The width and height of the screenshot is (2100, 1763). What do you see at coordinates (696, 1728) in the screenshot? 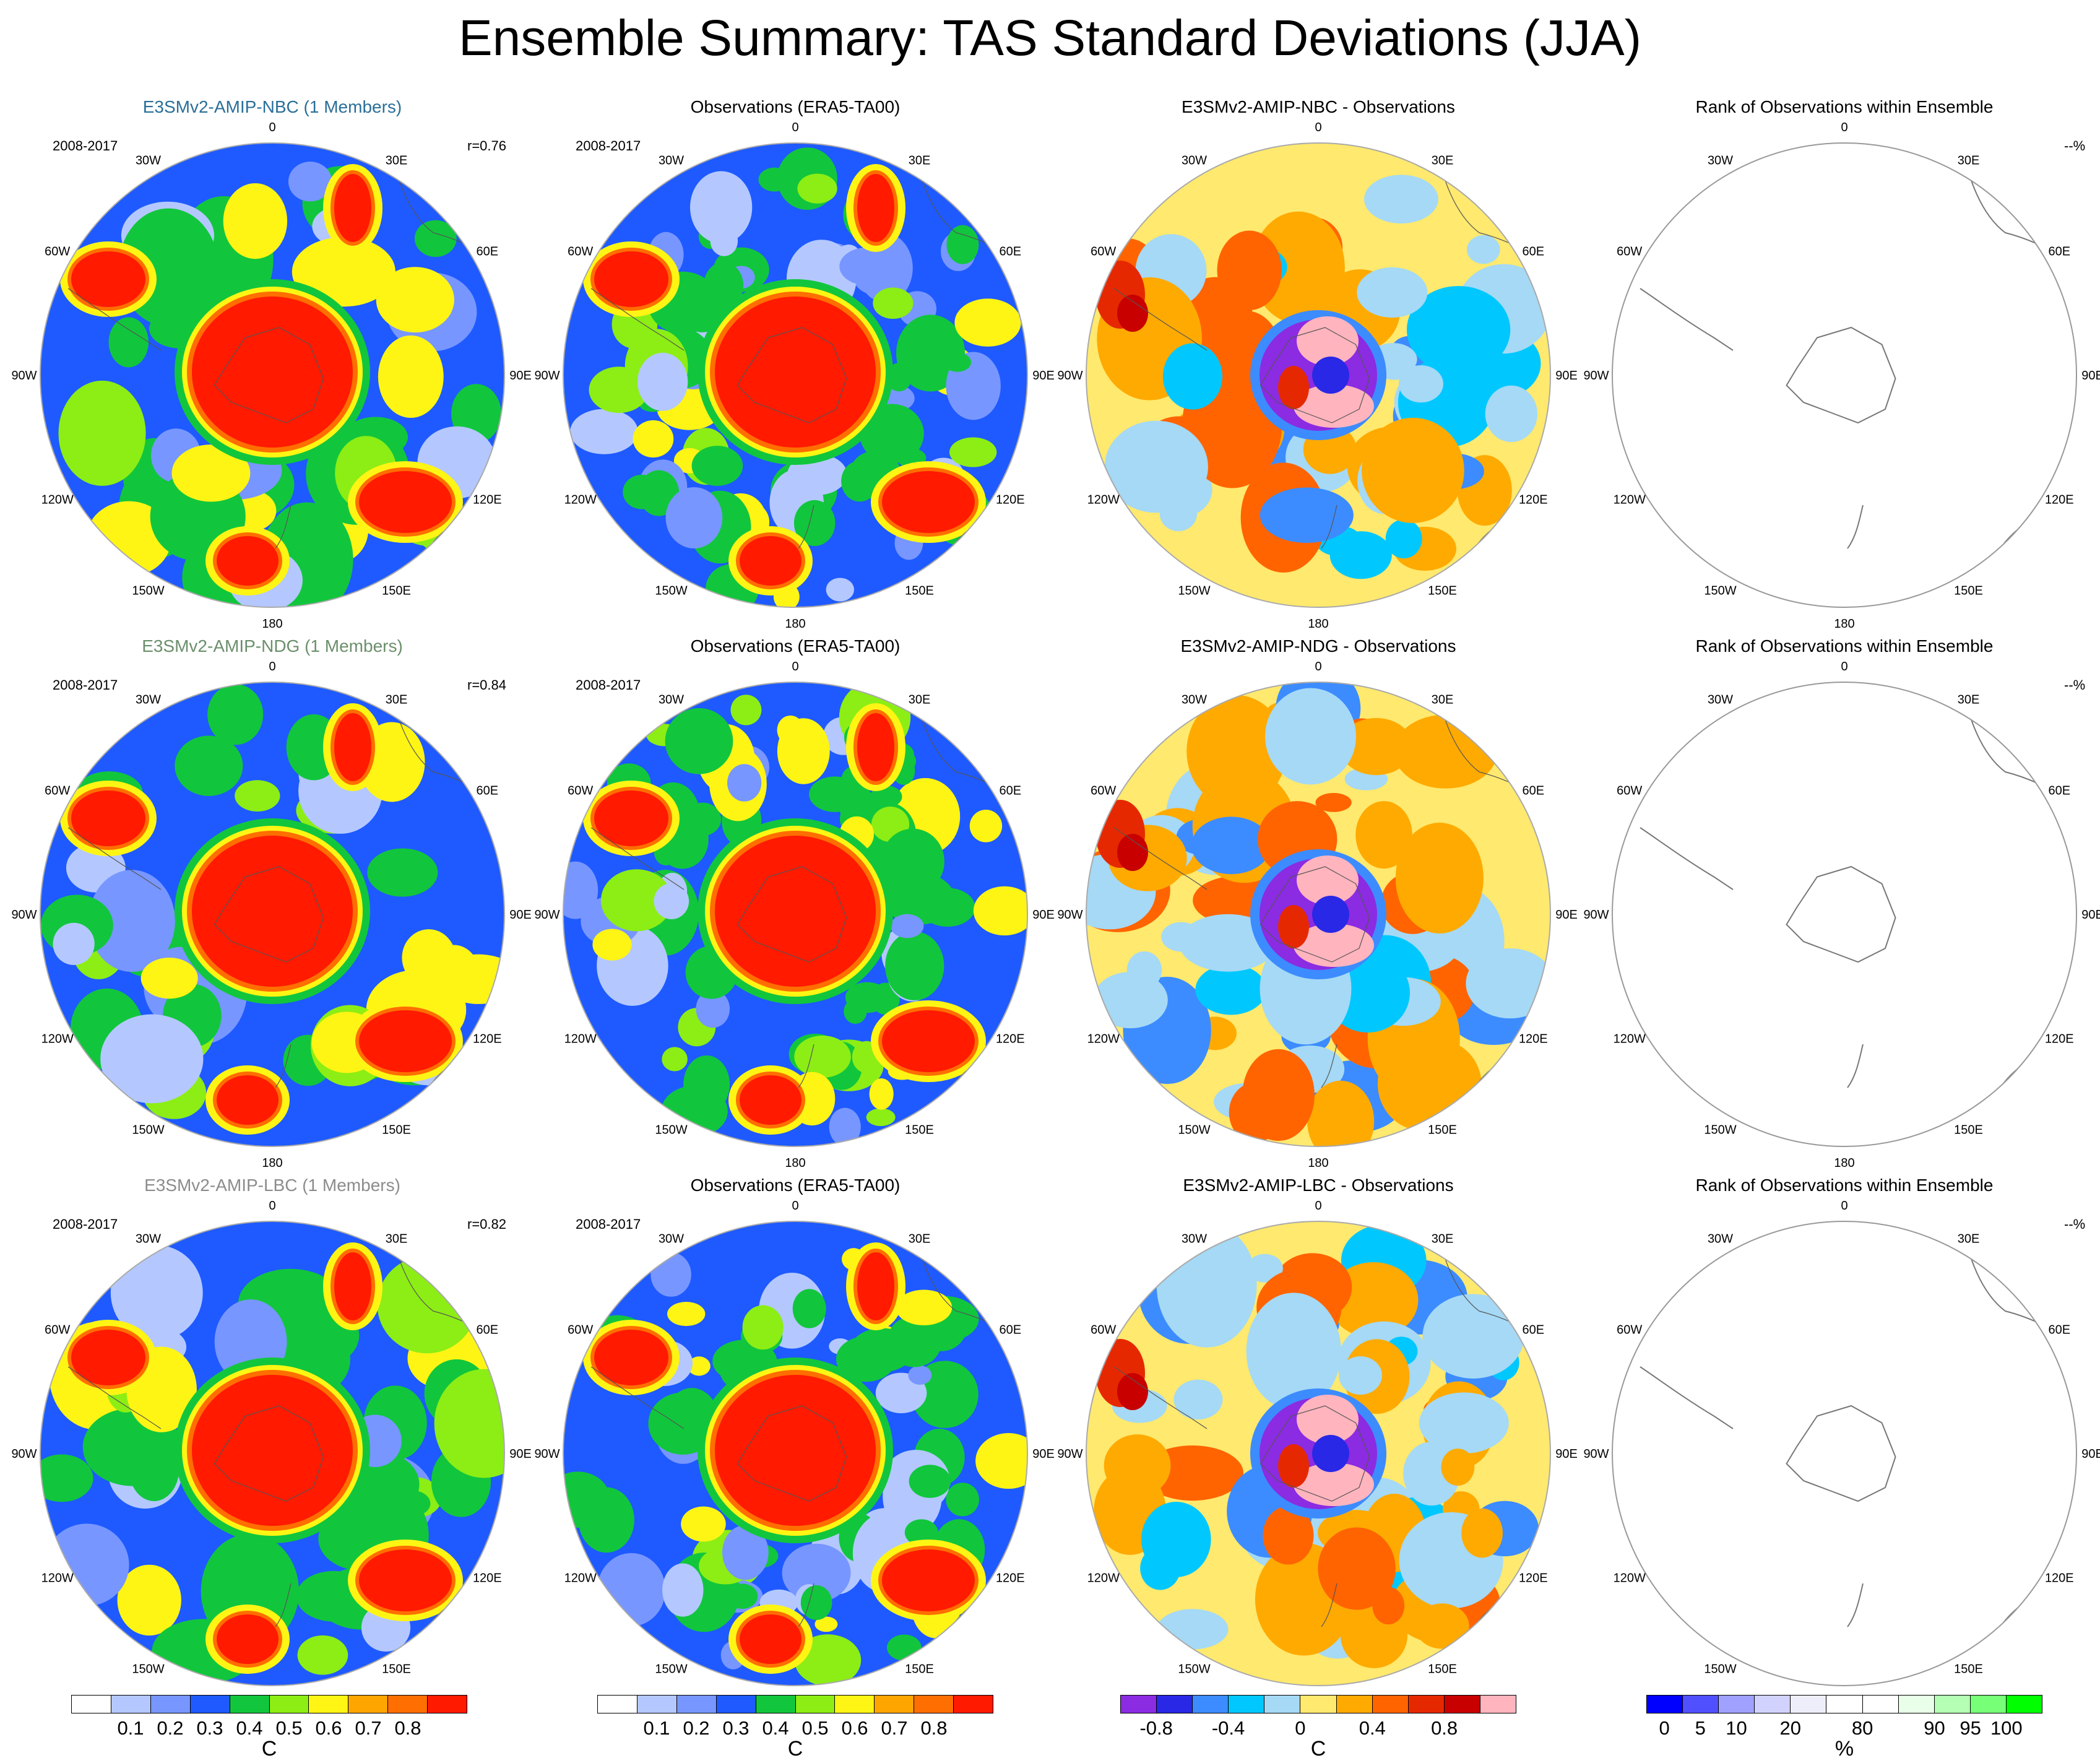
I see `colorbar-tick-label: 0.2` at bounding box center [696, 1728].